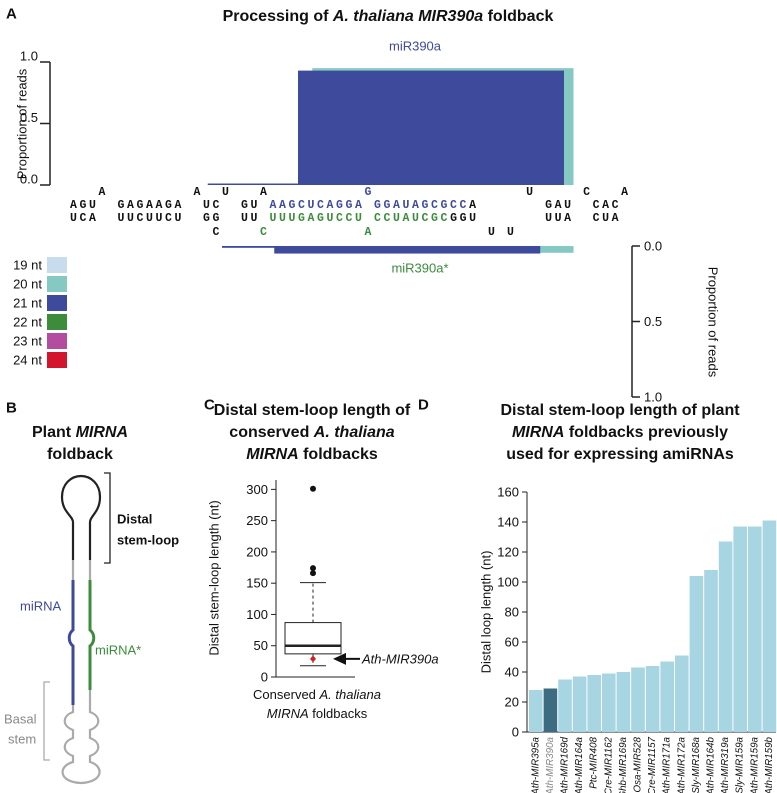 The width and height of the screenshot is (777, 793). Describe the element at coordinates (508, 522) in the screenshot. I see `y-tick-label: 140` at that location.